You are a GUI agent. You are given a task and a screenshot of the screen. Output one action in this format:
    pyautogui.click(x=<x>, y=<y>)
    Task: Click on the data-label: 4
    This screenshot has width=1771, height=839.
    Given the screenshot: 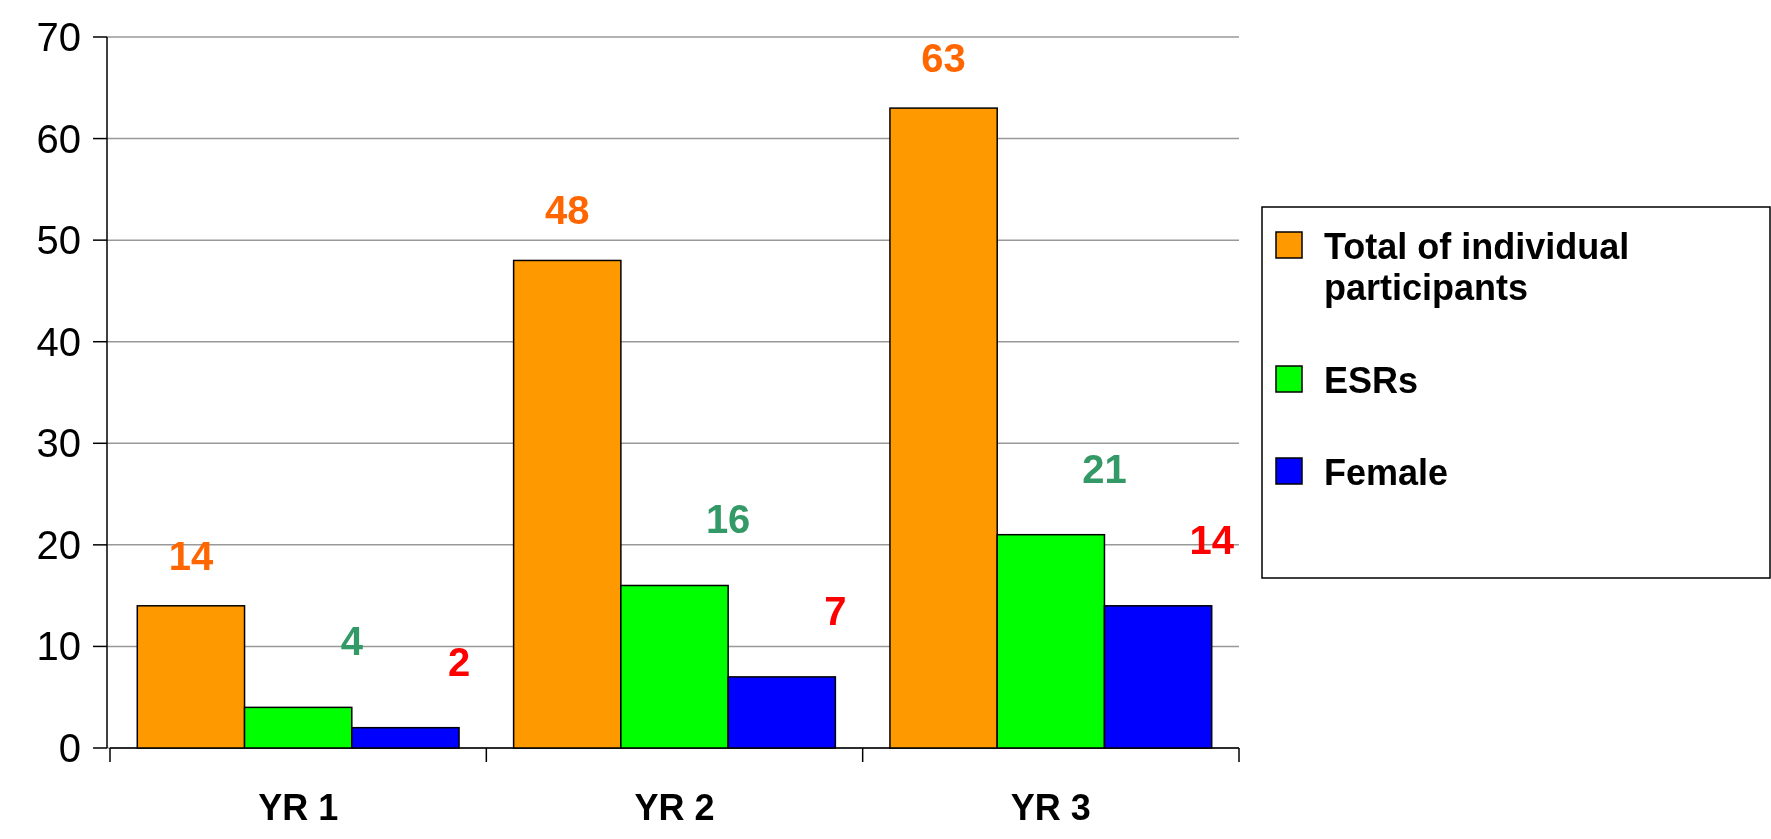 What is the action you would take?
    pyautogui.click(x=352, y=641)
    